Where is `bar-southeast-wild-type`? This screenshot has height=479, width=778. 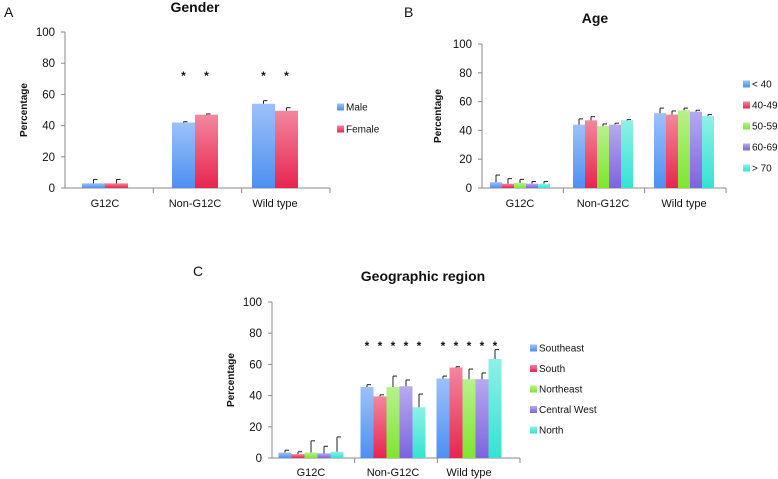 bar-southeast-wild-type is located at coordinates (443, 418).